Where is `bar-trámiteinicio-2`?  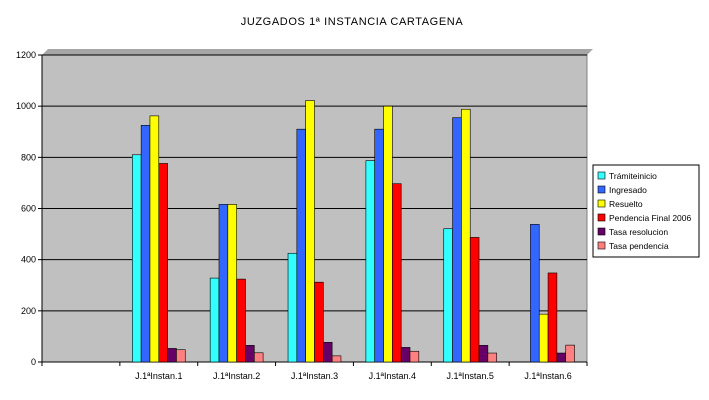
bar-trámiteinicio-2 is located at coordinates (214, 320).